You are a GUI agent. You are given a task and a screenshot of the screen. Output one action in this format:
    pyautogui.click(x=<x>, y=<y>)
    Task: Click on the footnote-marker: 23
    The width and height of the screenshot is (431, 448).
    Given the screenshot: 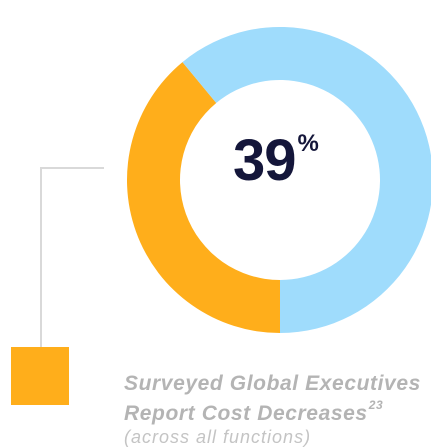 What is the action you would take?
    pyautogui.click(x=376, y=405)
    